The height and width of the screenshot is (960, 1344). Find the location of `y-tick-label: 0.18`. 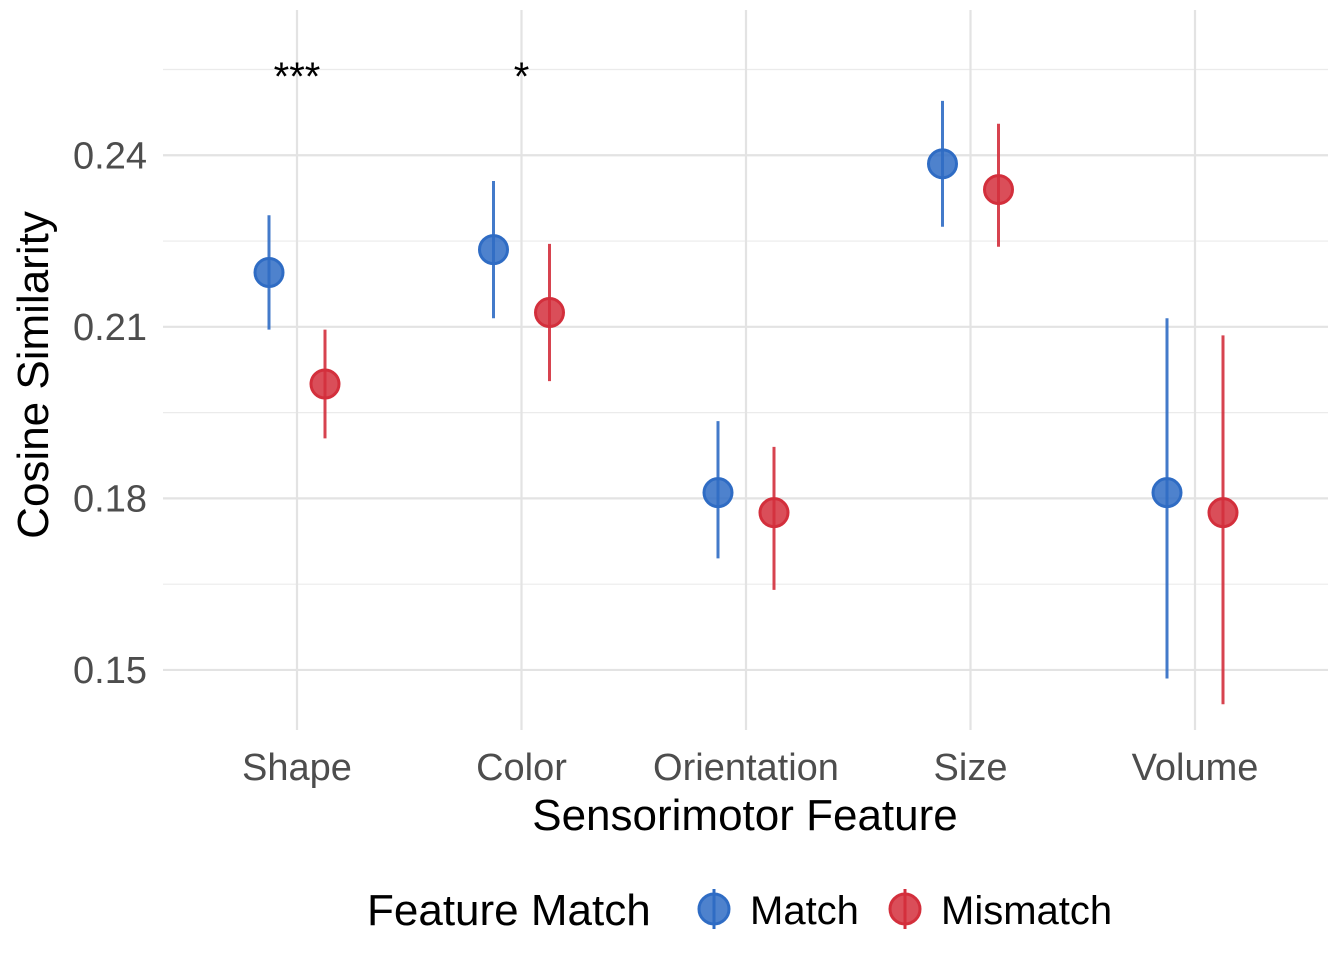

y-tick-label: 0.18 is located at coordinates (110, 499).